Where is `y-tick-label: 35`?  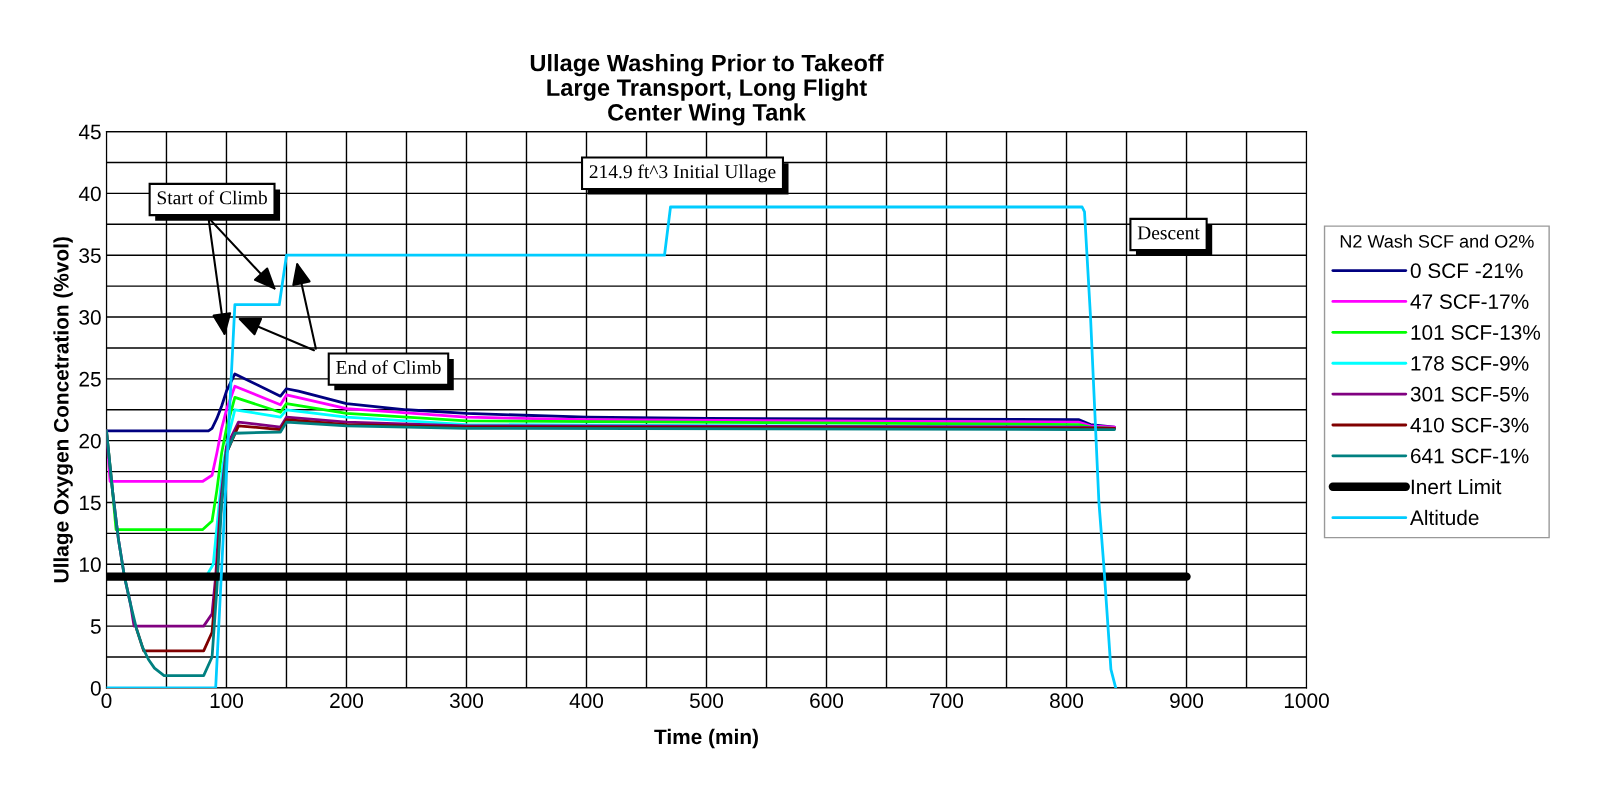 y-tick-label: 35 is located at coordinates (90, 255).